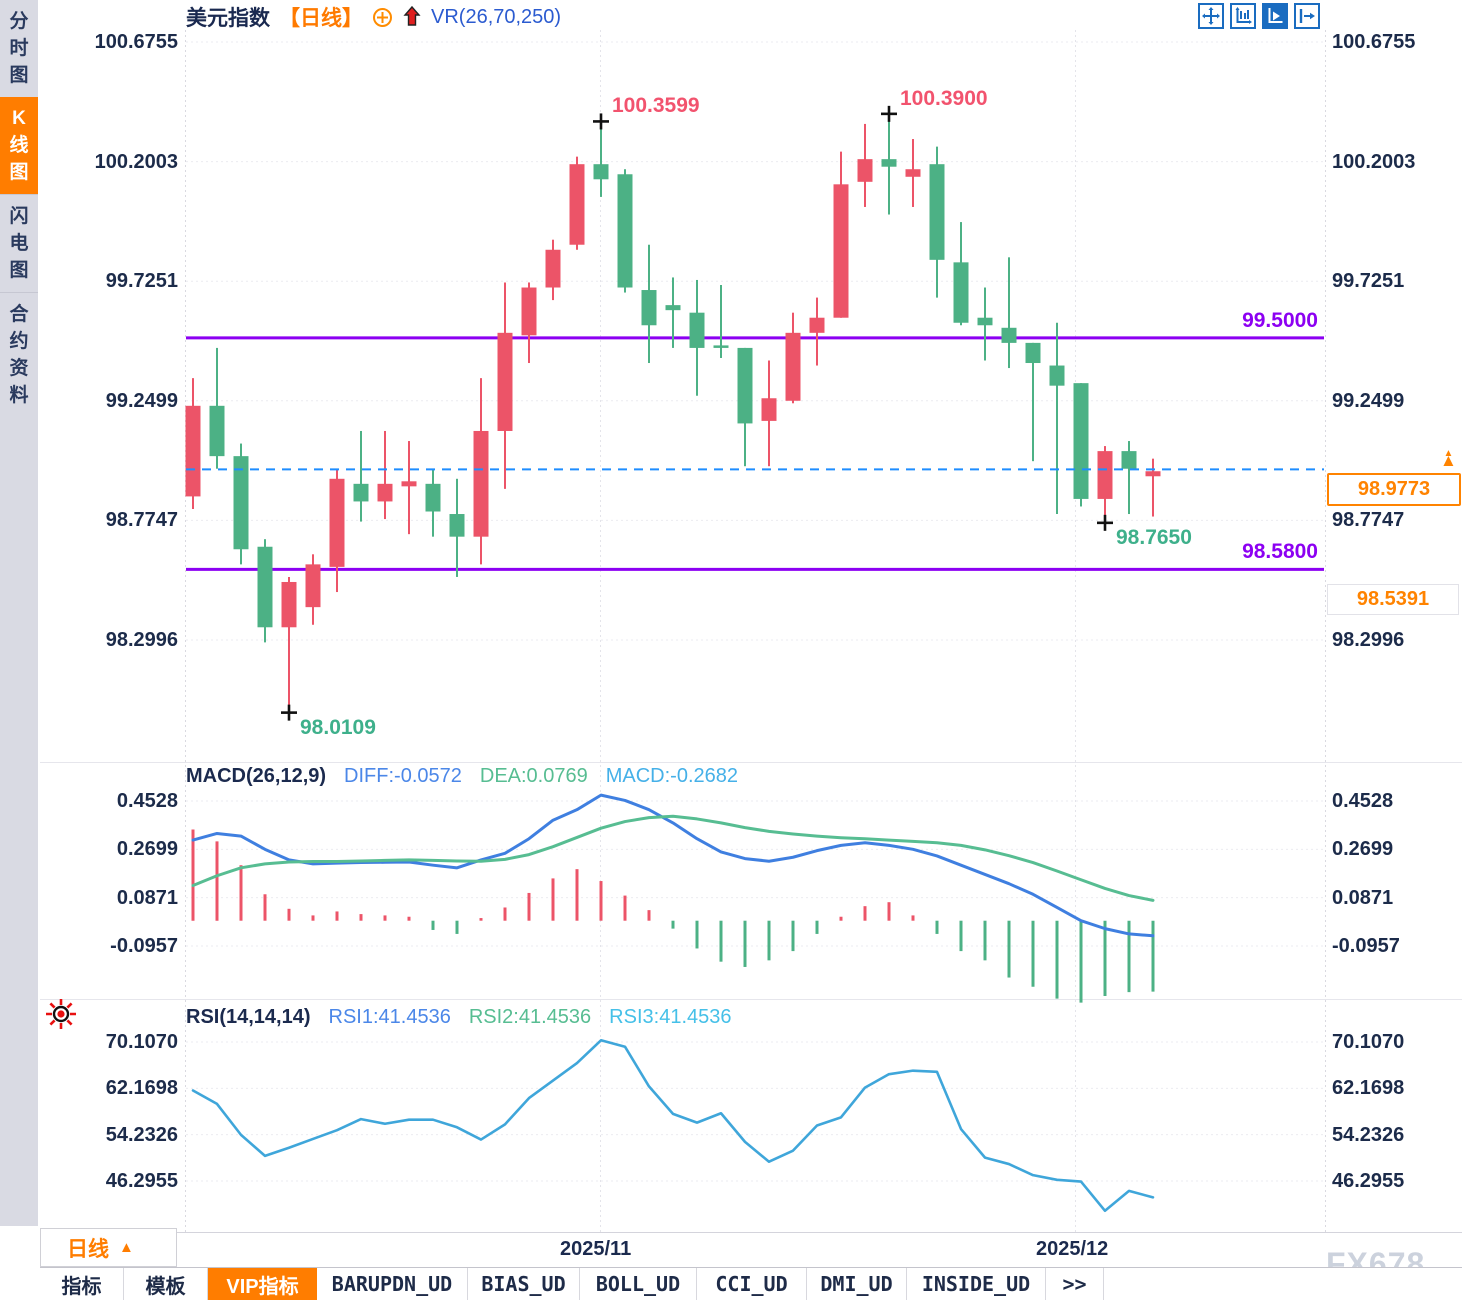  Describe the element at coordinates (1280, 552) in the screenshot. I see `level-line-label: 98.5800` at that location.